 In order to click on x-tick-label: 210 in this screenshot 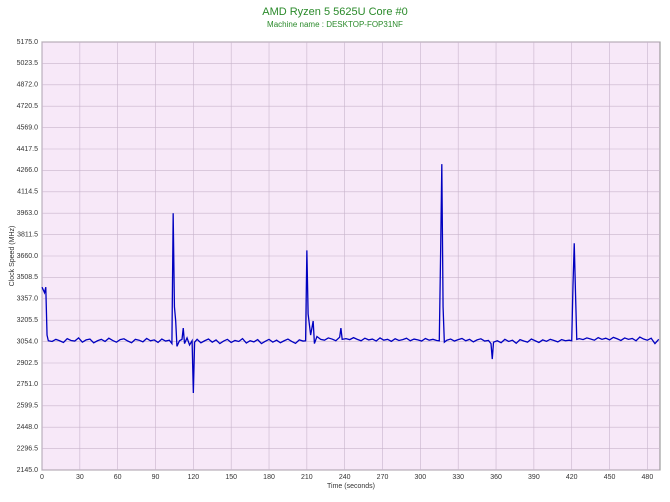, I will do `click(307, 477)`.